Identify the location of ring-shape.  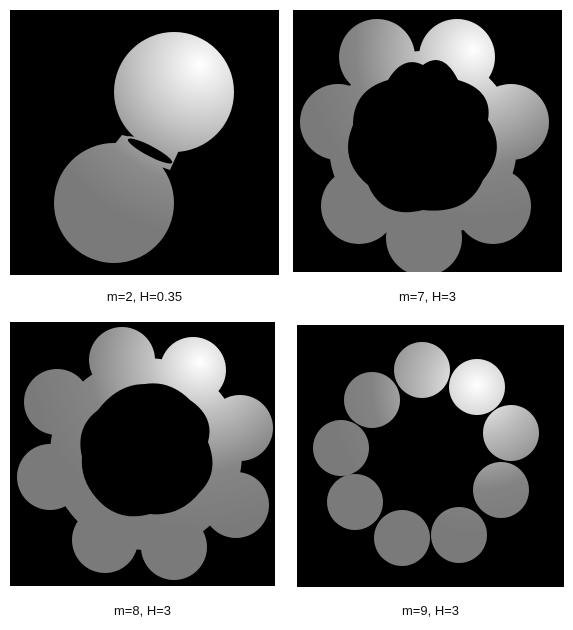
(426, 454).